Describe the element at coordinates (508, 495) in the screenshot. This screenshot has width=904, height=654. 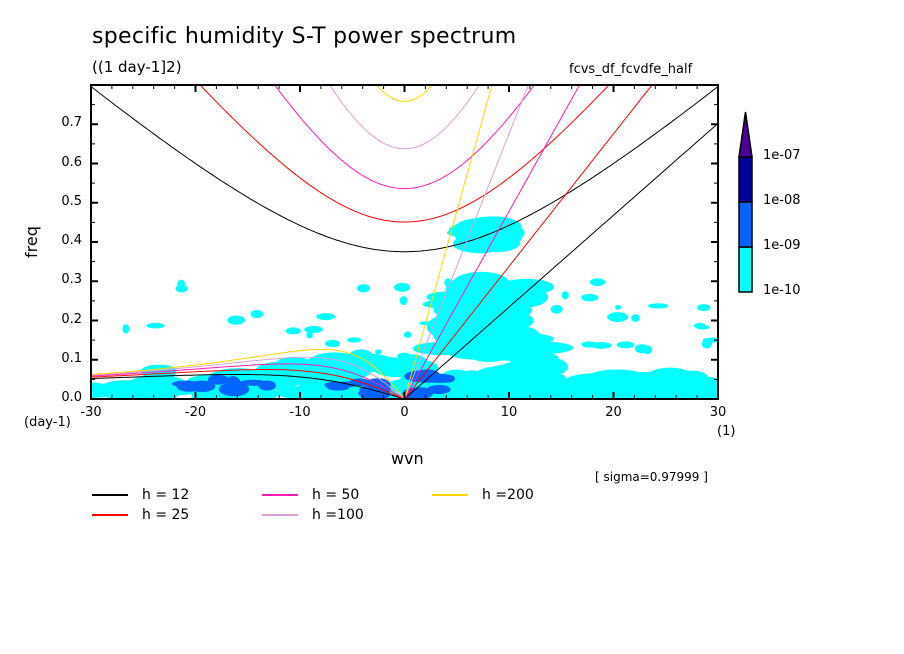
I see `legend-label: h =200` at that location.